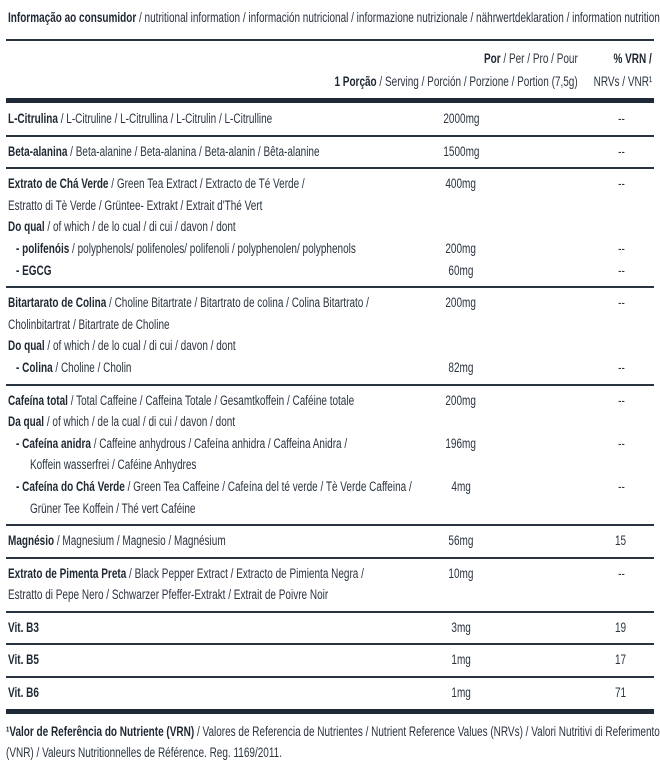 The height and width of the screenshot is (779, 660). I want to click on table-row: Vit. B6 1mg 71, so click(330, 696).